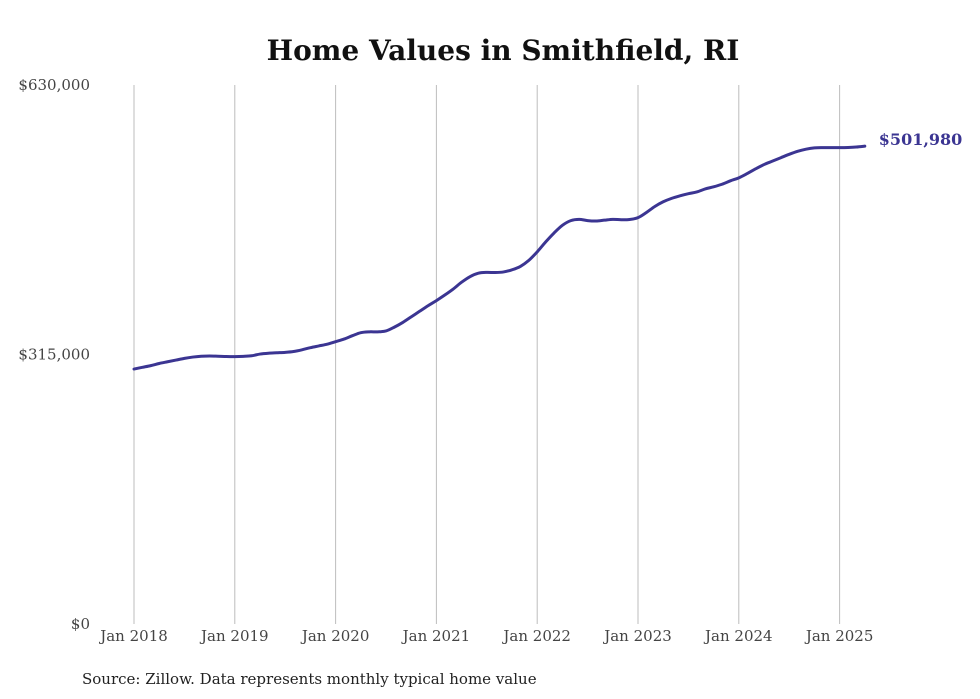 The image size is (980, 699). I want to click on x-tick-label: Jan 2019, so click(234, 636).